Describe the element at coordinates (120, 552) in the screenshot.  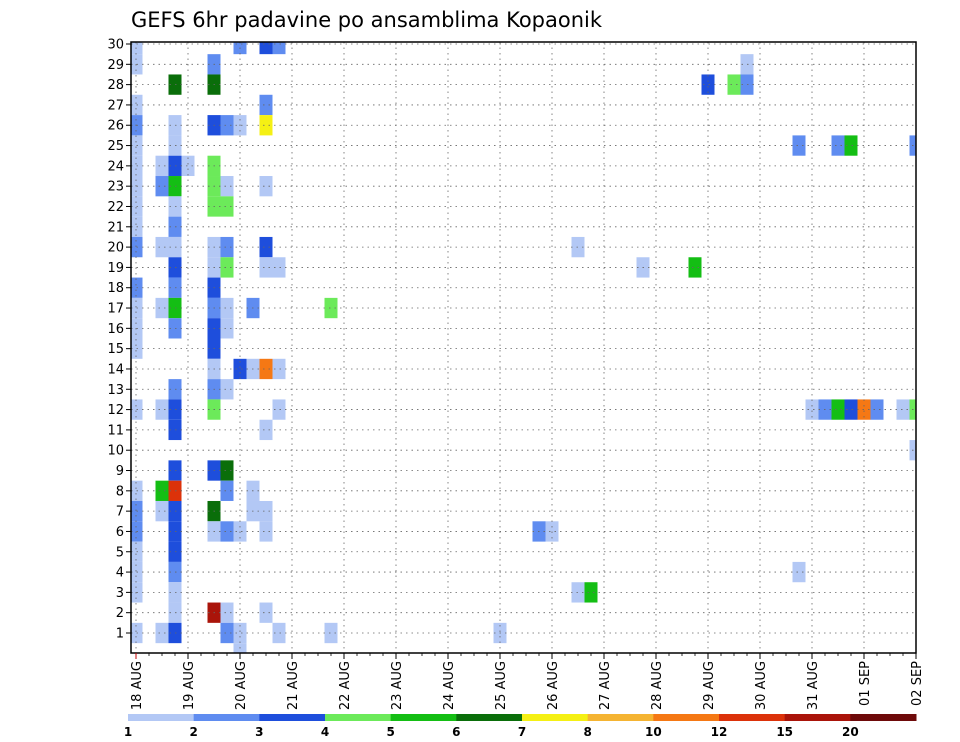
I see `y-tick-label: 5` at that location.